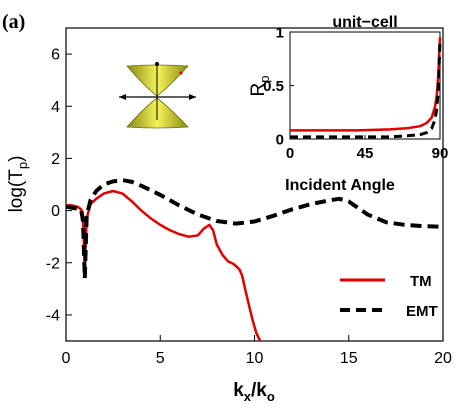  What do you see at coordinates (365, 153) in the screenshot?
I see `x-tick-label: 45` at bounding box center [365, 153].